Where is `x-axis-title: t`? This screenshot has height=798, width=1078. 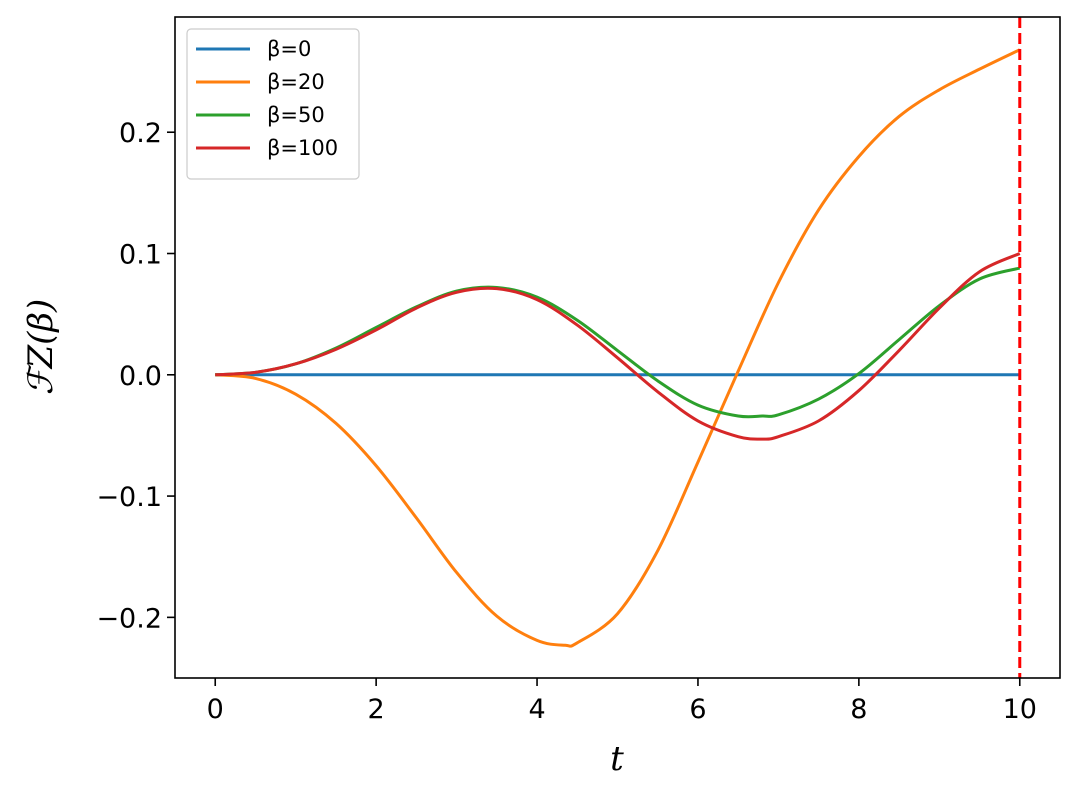 x-axis-title: t is located at coordinates (617, 759).